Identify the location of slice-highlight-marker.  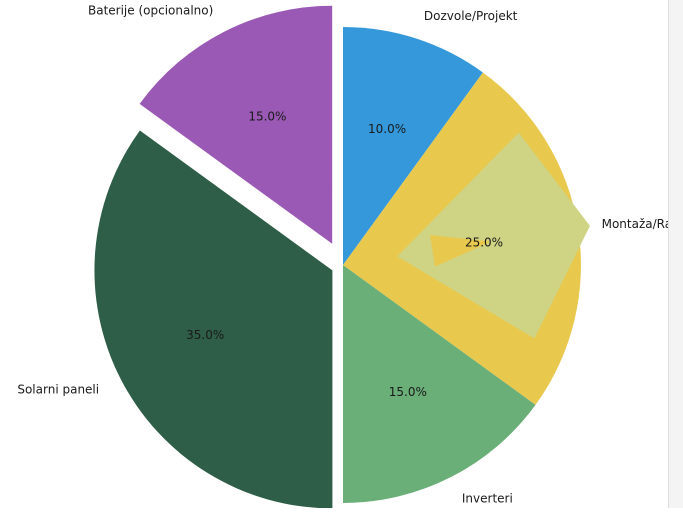
(460, 251).